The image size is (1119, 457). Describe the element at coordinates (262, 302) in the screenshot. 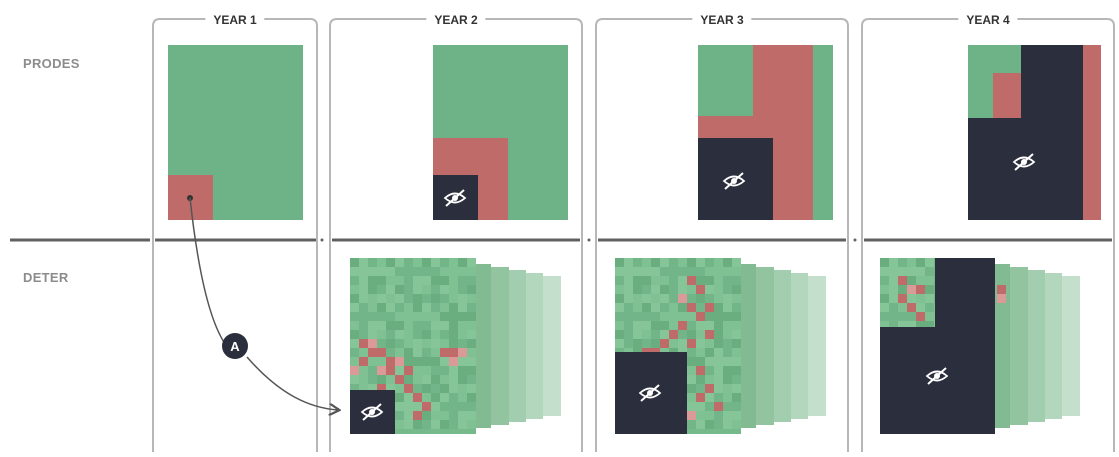

I see `annotation-arrow: A` at that location.